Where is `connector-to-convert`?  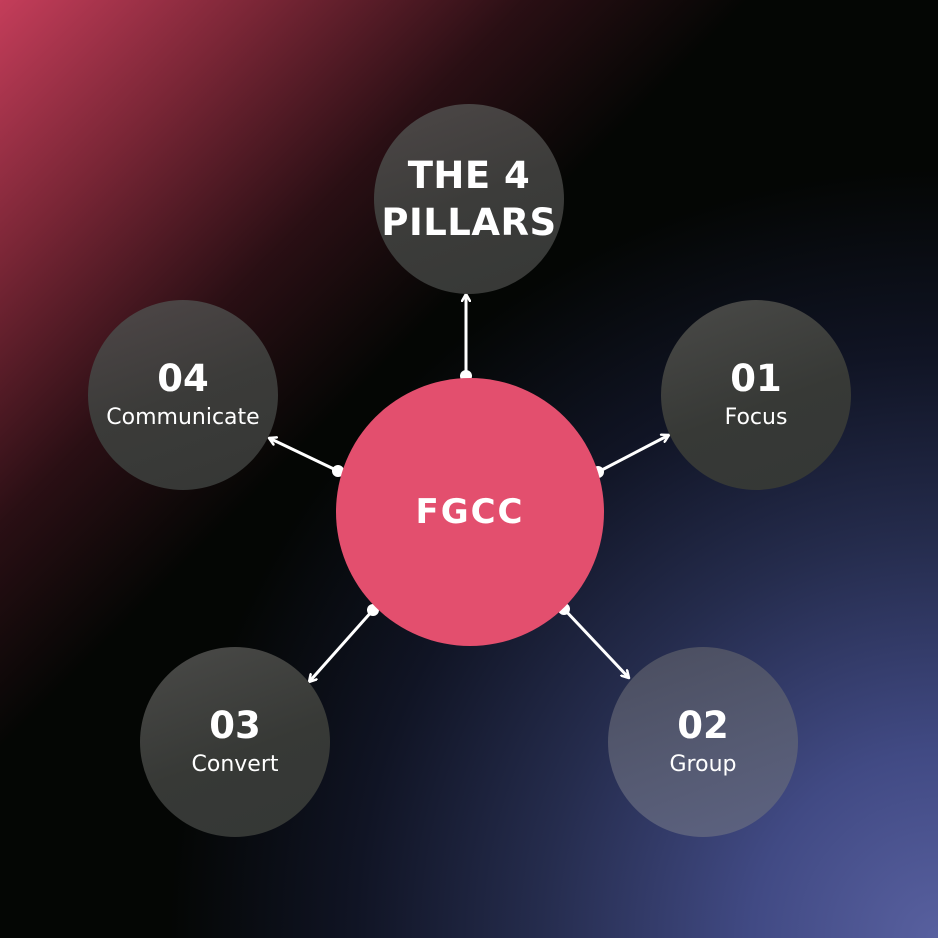 connector-to-convert is located at coordinates (344, 643).